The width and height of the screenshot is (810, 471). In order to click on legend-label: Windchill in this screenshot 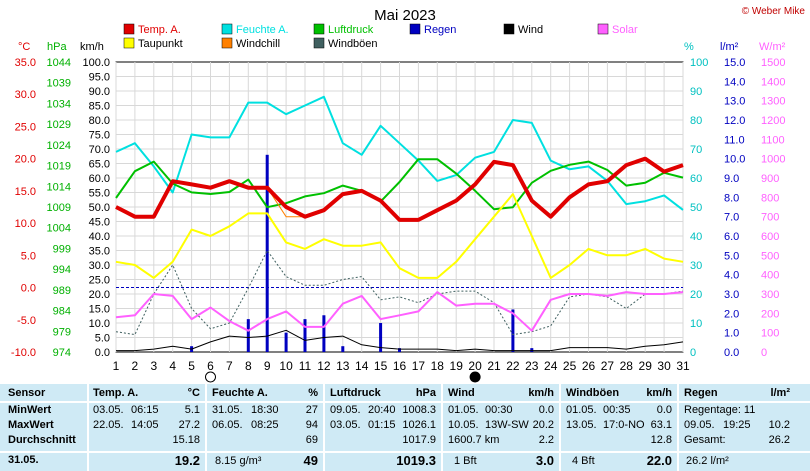, I will do `click(258, 44)`.